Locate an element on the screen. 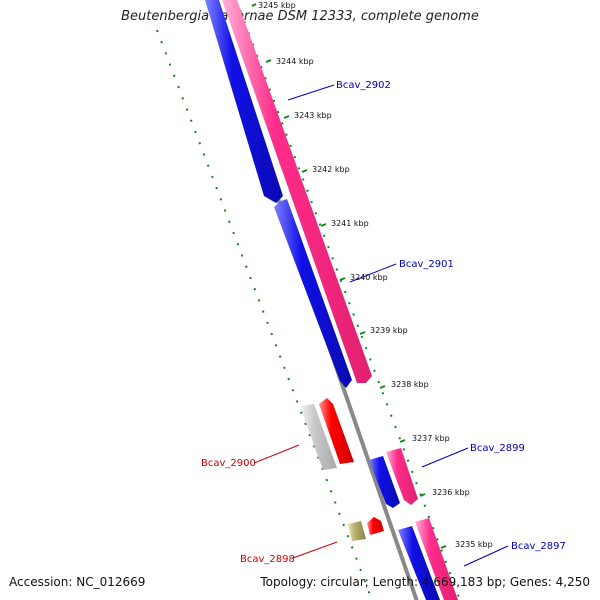 The height and width of the screenshot is (600, 600). gene-label-bcav-2900: Bcav_2900 is located at coordinates (228, 463).